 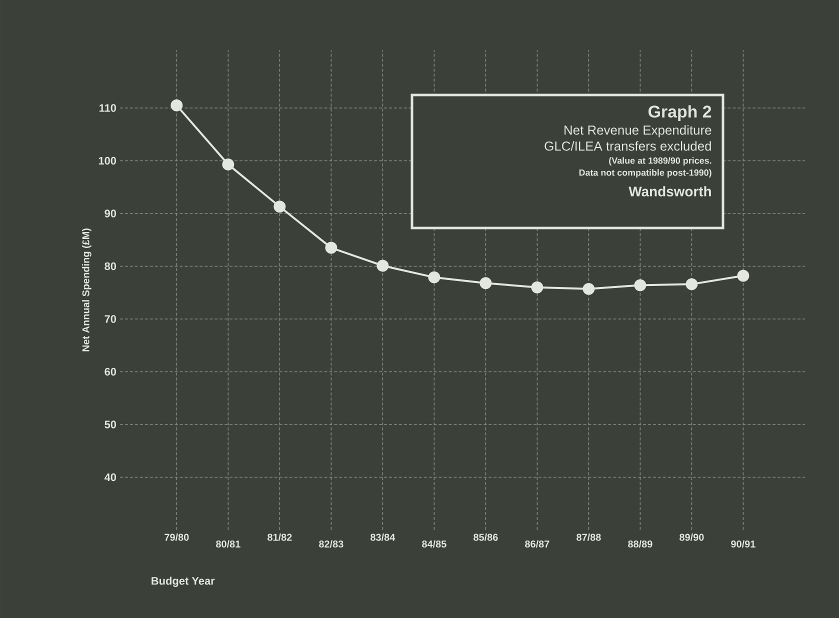 What do you see at coordinates (680, 113) in the screenshot?
I see `text: Graph 2` at bounding box center [680, 113].